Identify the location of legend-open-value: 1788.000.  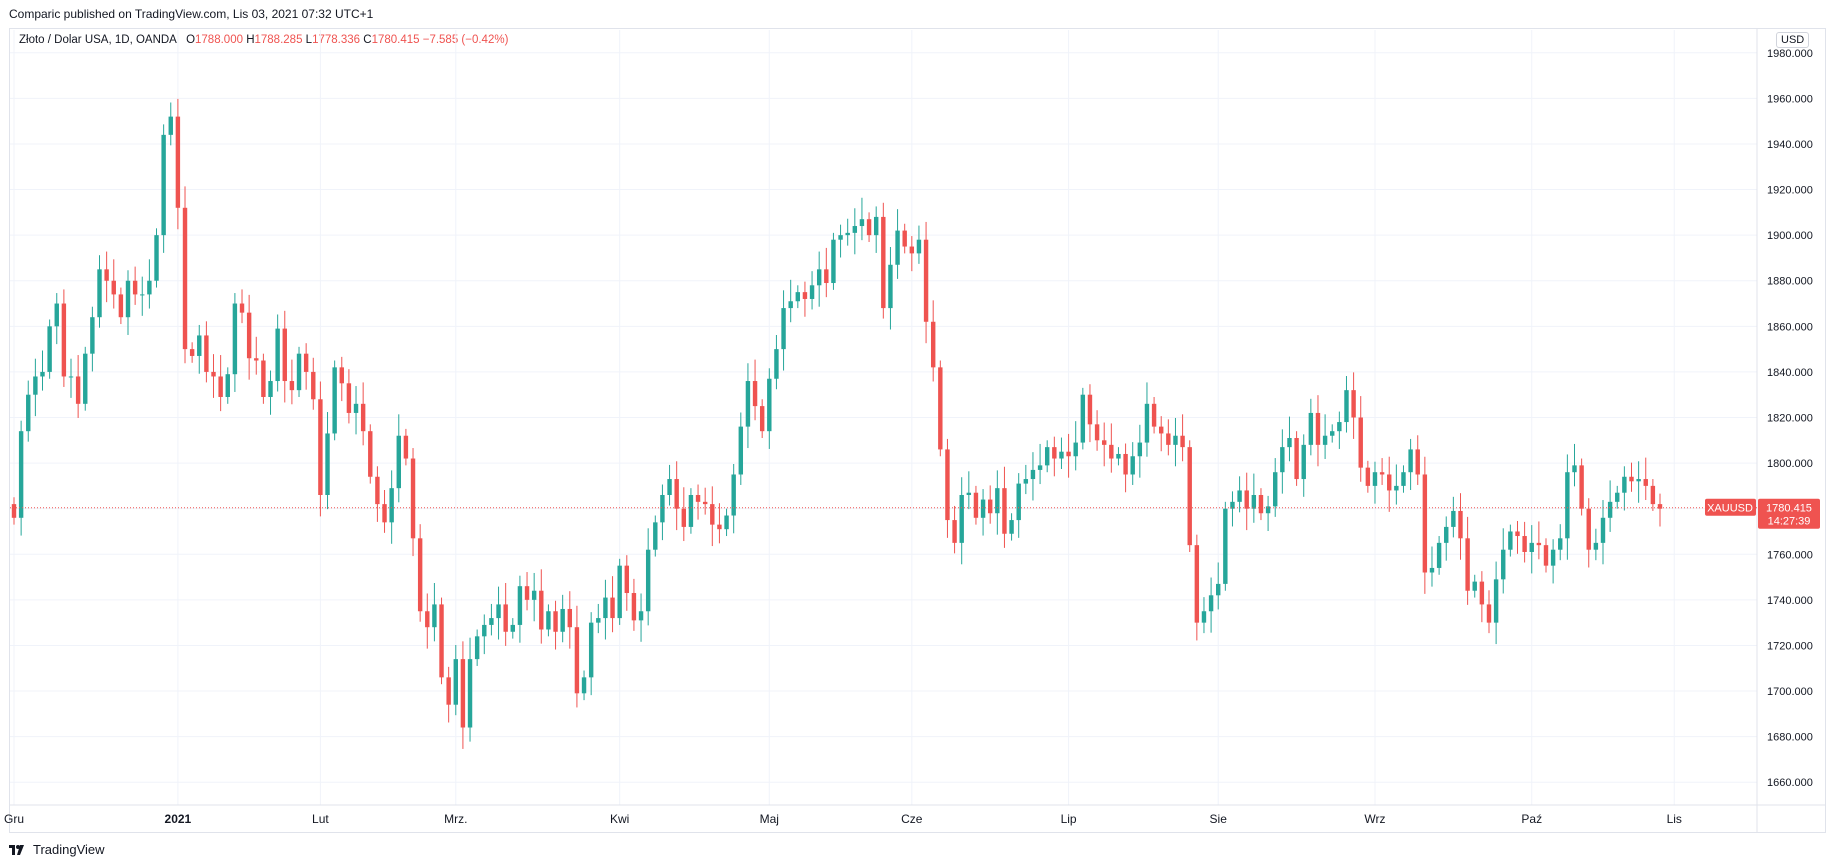
(219, 40).